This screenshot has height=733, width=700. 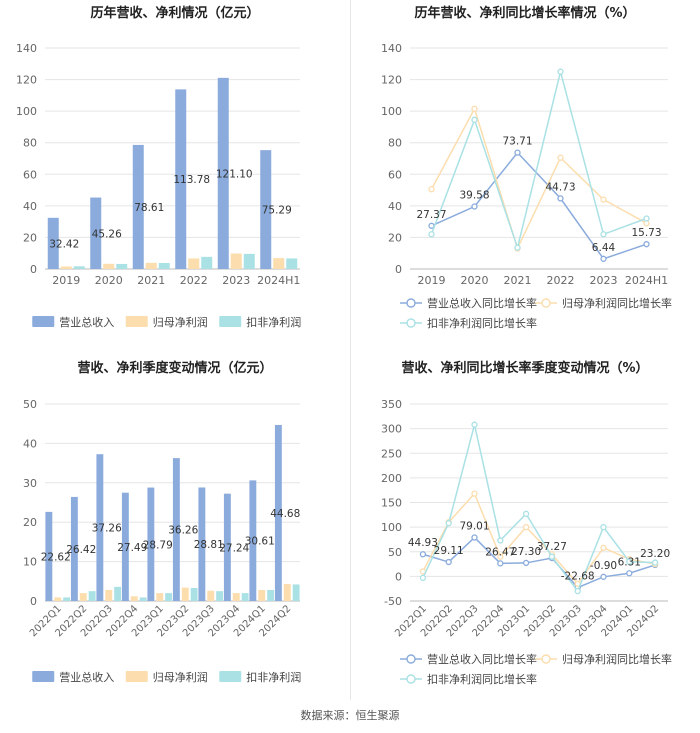 I want to click on bar-value-label: 78.61, so click(x=149, y=208).